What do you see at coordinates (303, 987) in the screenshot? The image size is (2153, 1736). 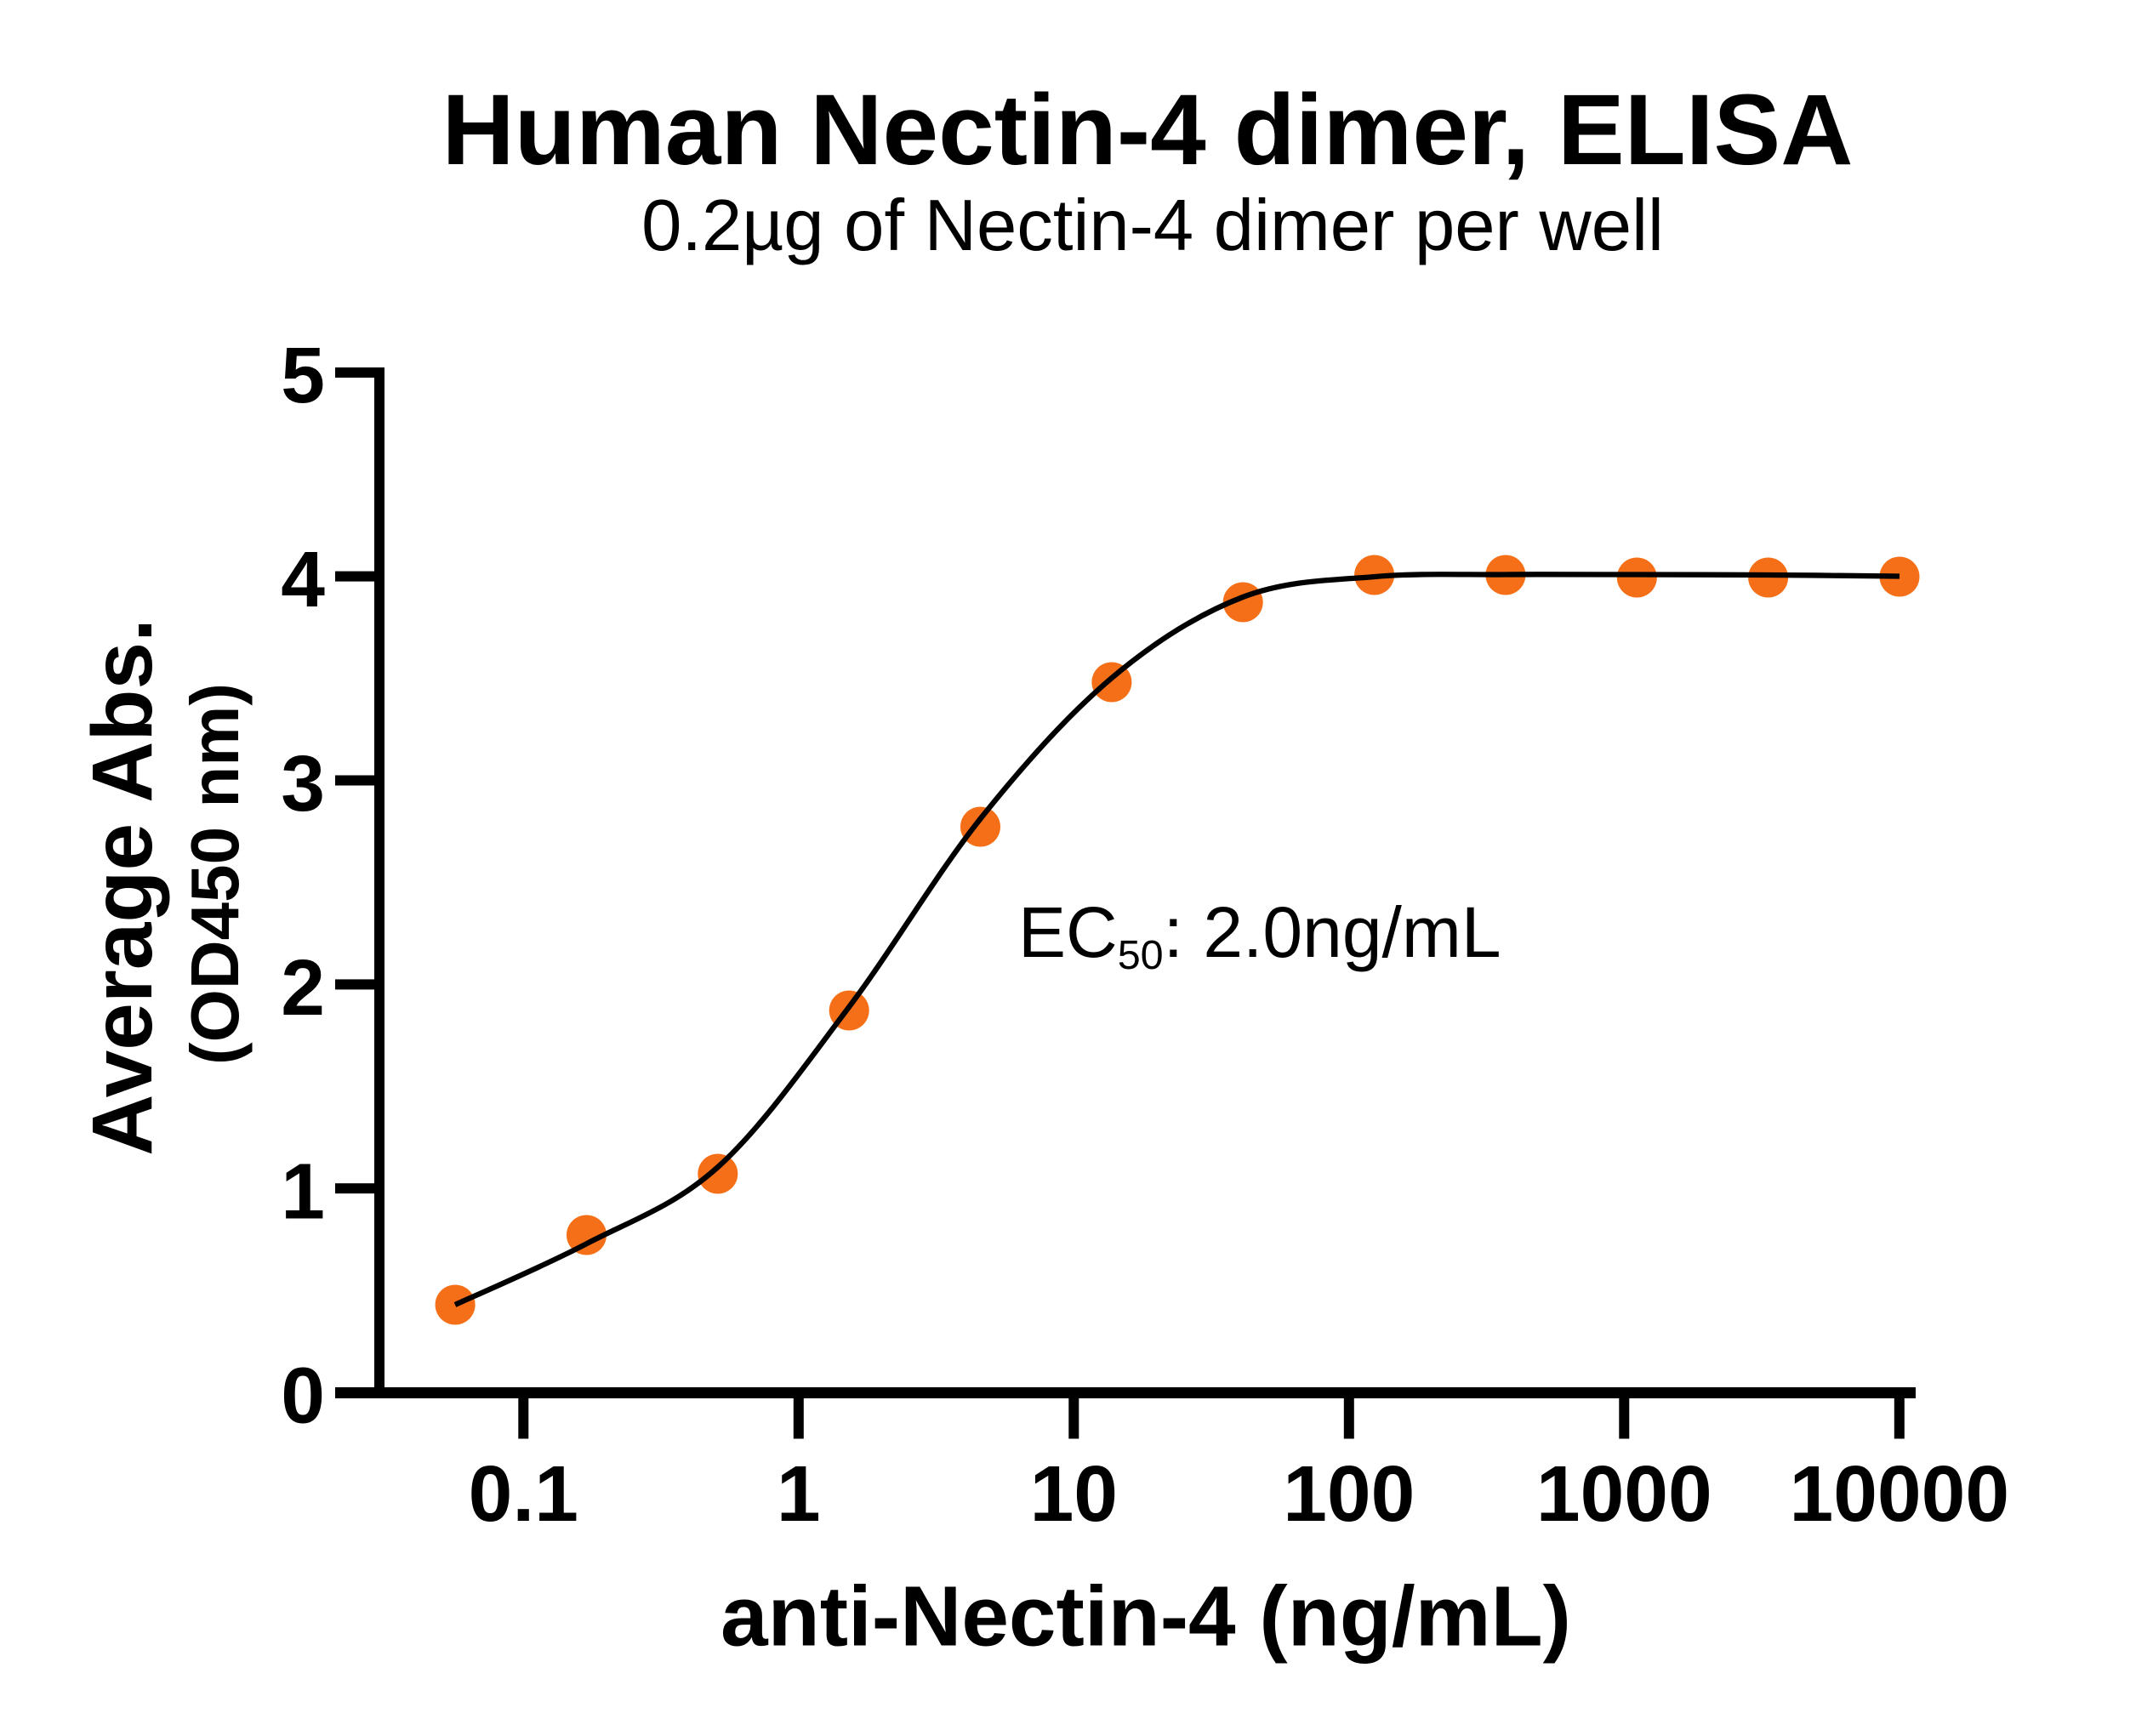 I see `svg-text: 2` at bounding box center [303, 987].